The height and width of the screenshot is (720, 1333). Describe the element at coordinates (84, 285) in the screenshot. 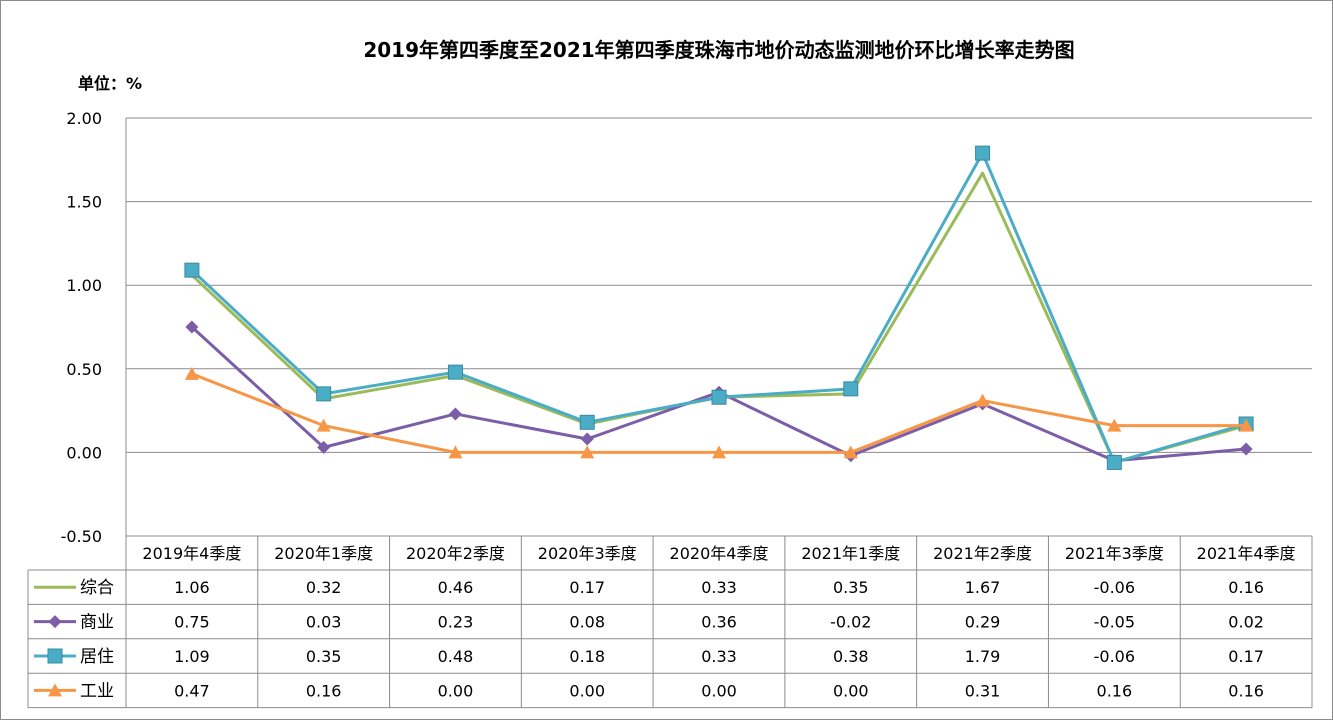

I see `y-tick-label: 1.00` at that location.